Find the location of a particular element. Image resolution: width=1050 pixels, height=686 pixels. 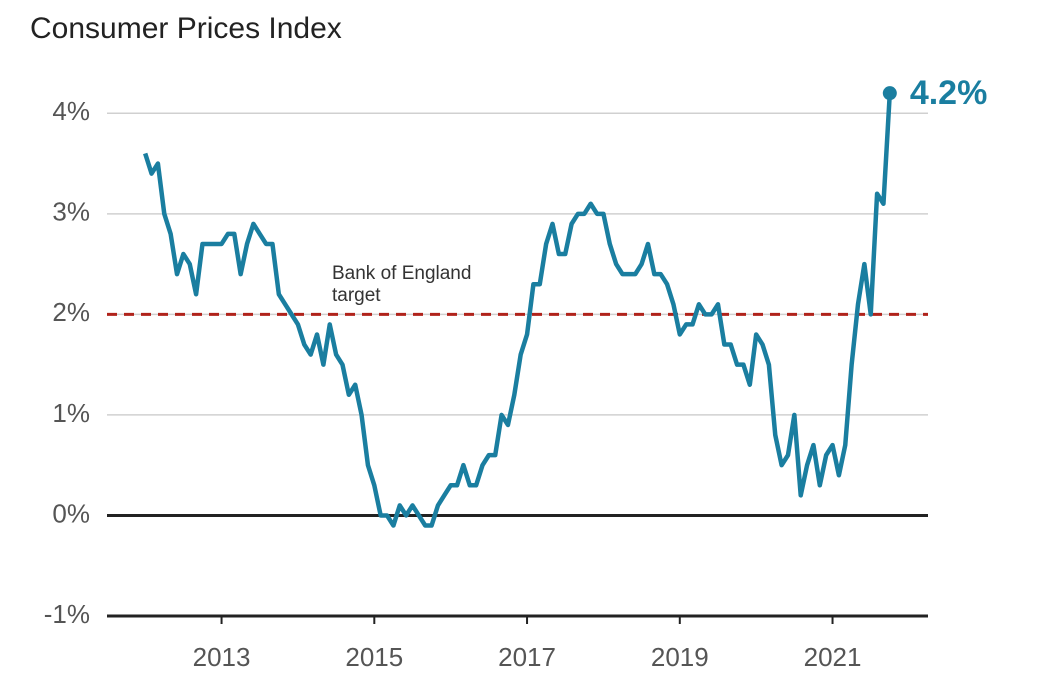

target-label: target is located at coordinates (356, 295).